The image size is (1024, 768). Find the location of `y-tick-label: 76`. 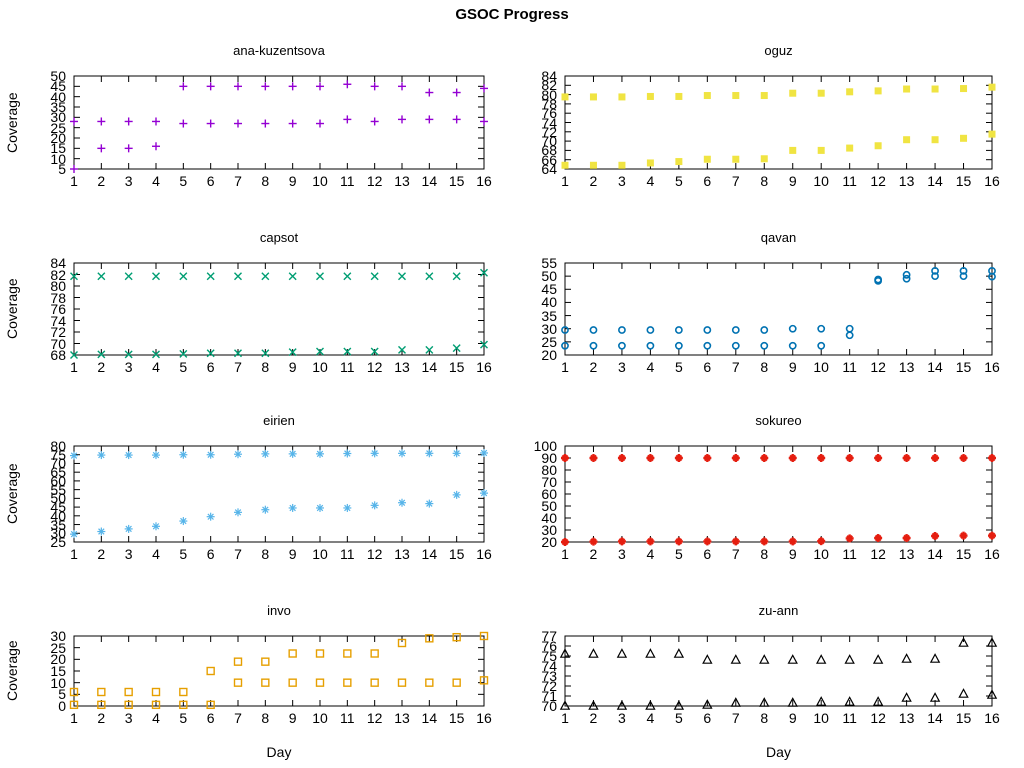

y-tick-label: 76 is located at coordinates (58, 309).